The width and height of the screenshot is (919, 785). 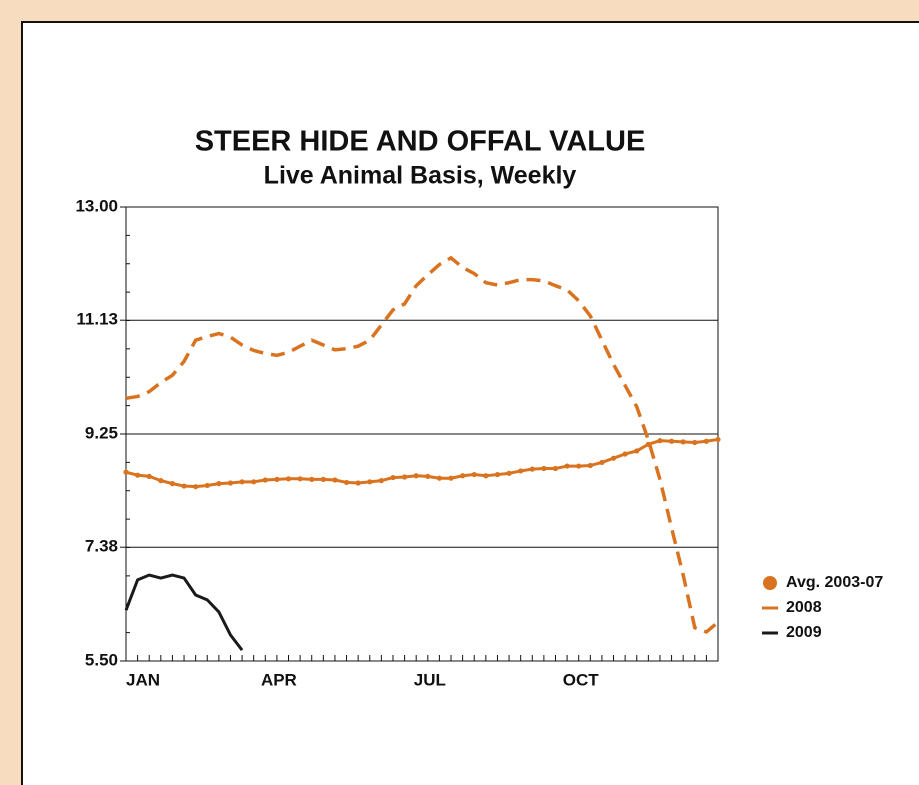 I want to click on legend-label: 2009, so click(x=804, y=632).